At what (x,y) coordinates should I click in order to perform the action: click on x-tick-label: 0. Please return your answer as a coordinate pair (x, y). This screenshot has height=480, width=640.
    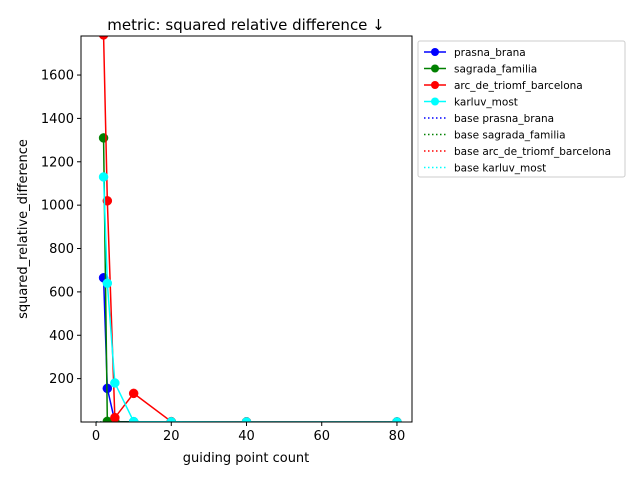
    Looking at the image, I should click on (96, 436).